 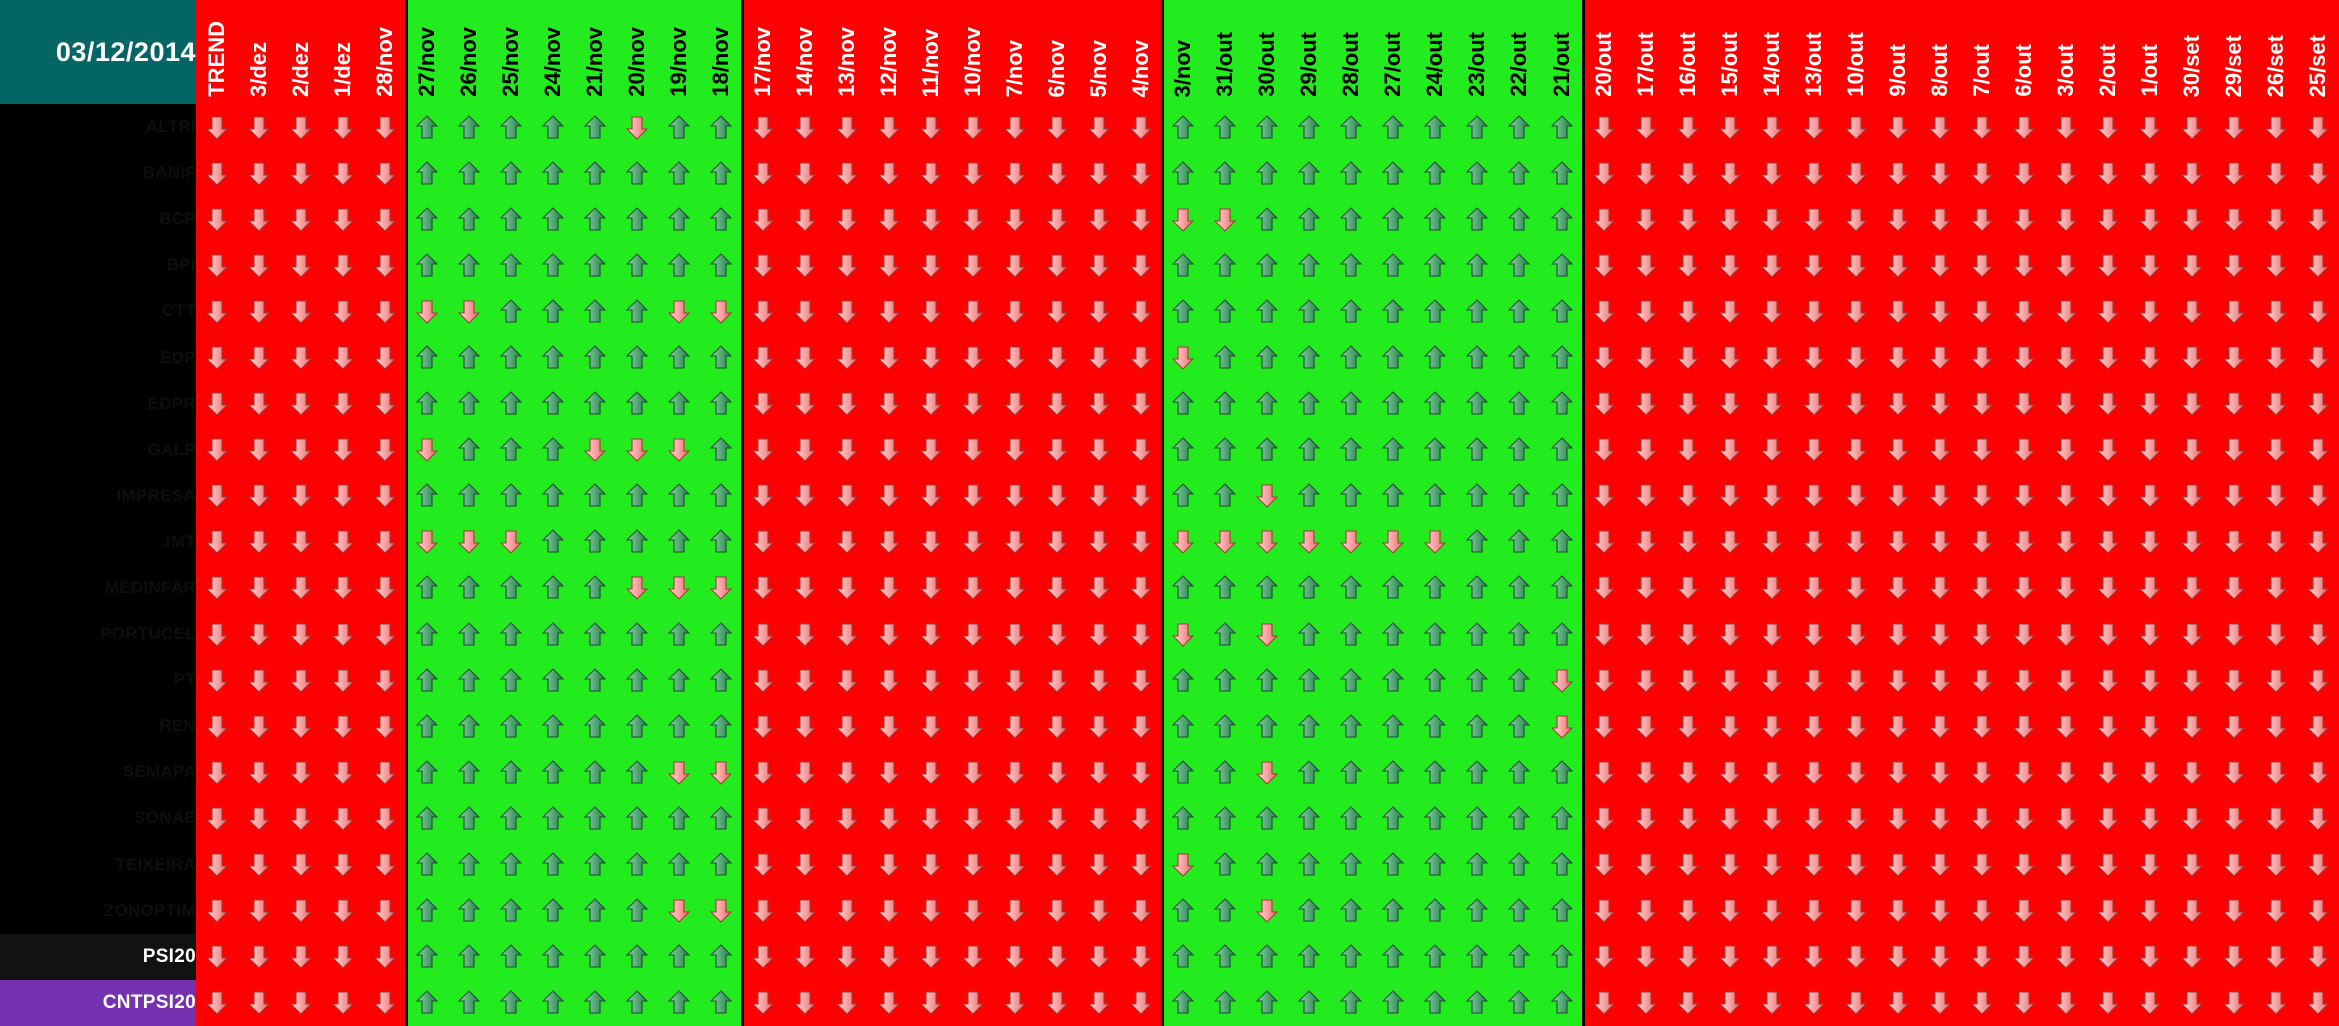 What do you see at coordinates (2233, 52) in the screenshot?
I see `column-header-date: 29/set` at bounding box center [2233, 52].